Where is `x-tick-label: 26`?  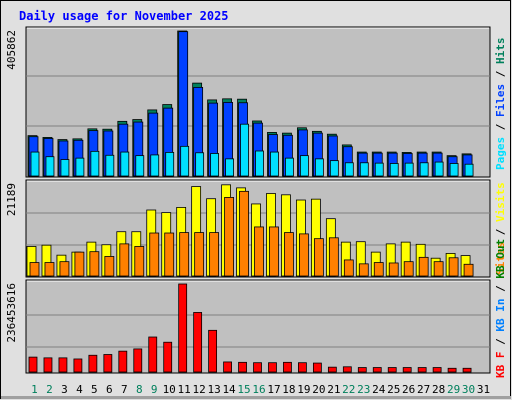 x-tick-label: 26 is located at coordinates (408, 389).